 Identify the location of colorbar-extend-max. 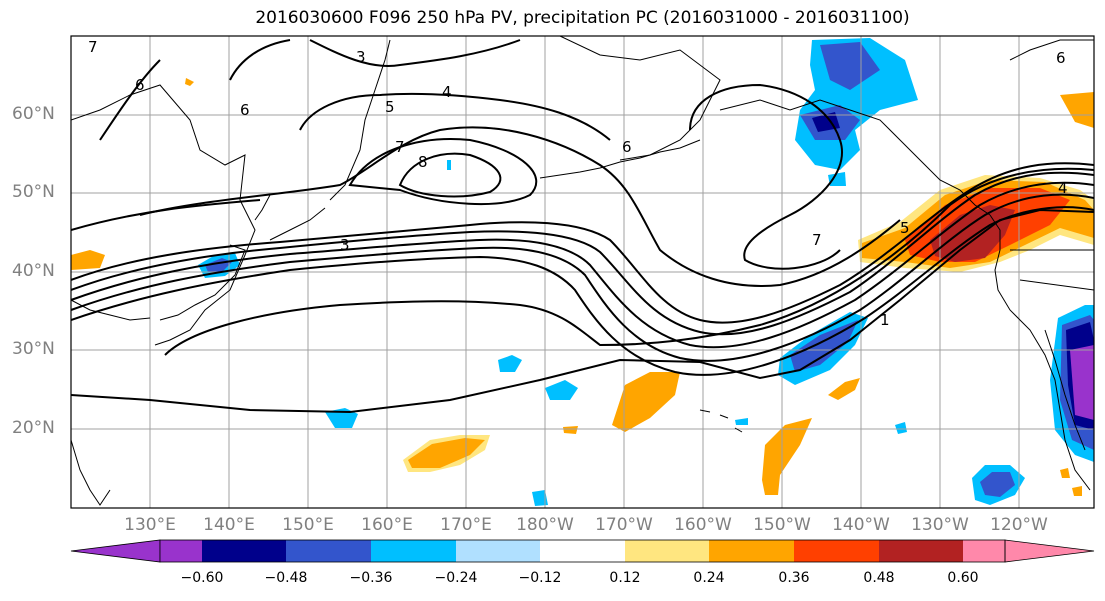
(1049, 551).